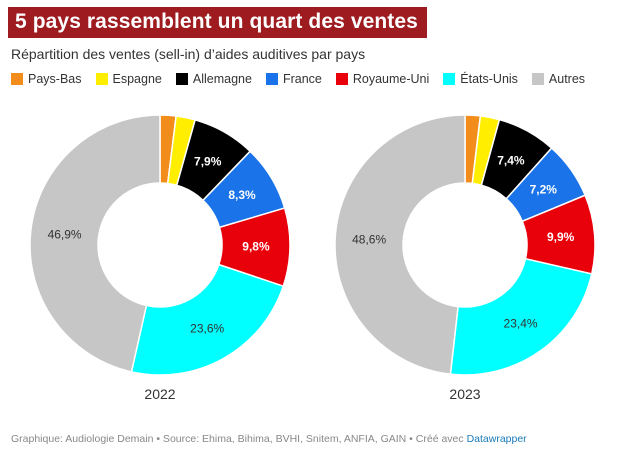 The image size is (624, 455). What do you see at coordinates (207, 329) in the screenshot?
I see `data-label: 23,6%` at bounding box center [207, 329].